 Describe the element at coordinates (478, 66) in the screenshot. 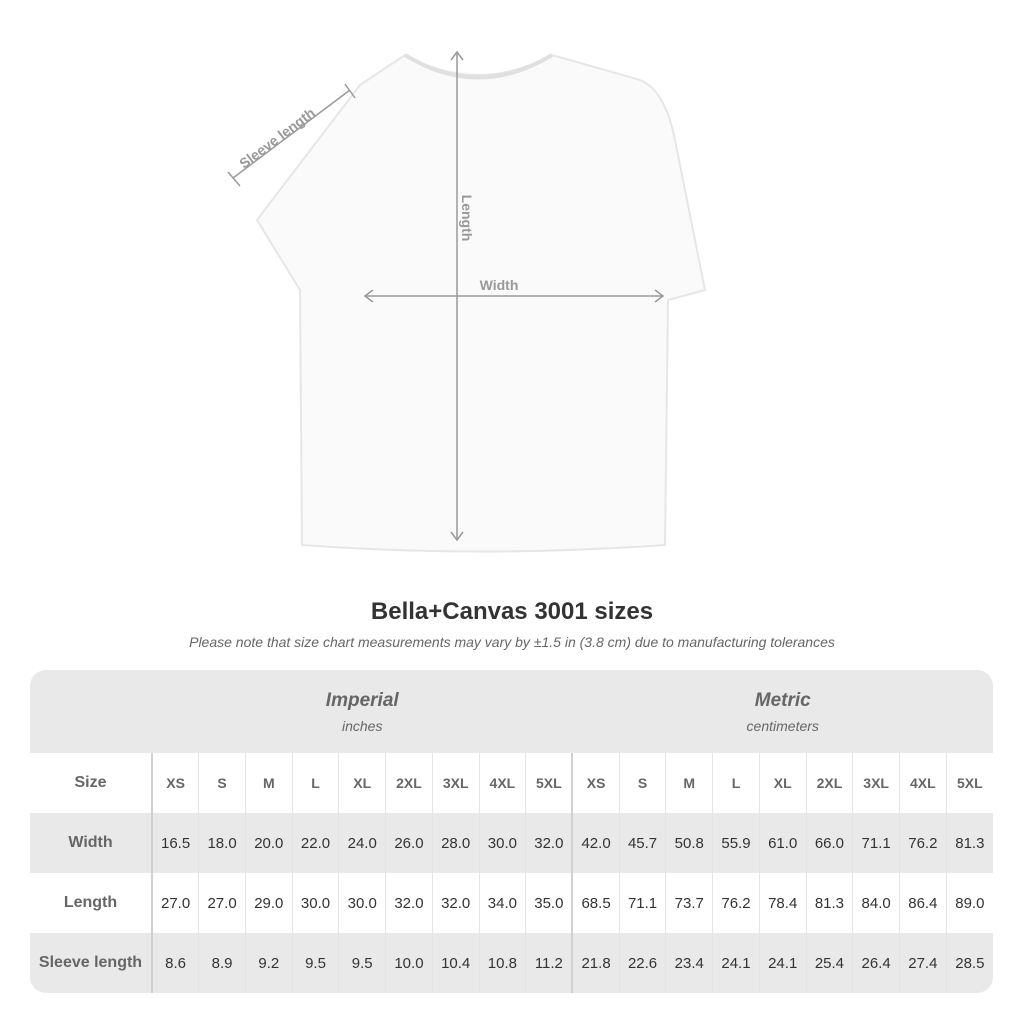

I see `tshirt-collar` at that location.